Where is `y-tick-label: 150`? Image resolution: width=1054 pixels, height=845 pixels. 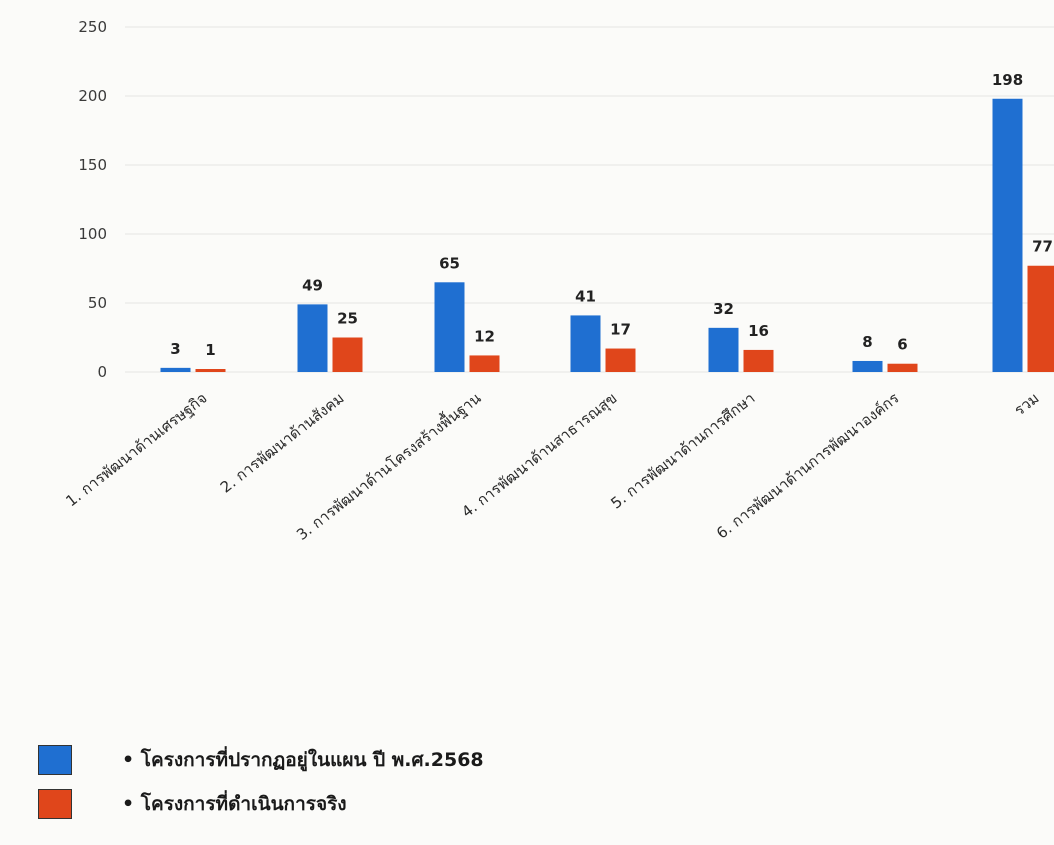 y-tick-label: 150 is located at coordinates (92, 165).